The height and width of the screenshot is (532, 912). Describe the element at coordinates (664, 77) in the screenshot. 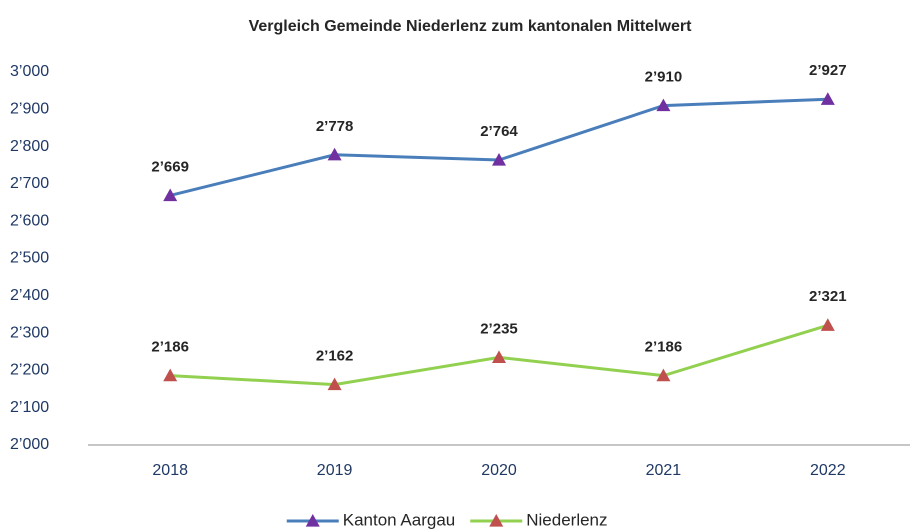

I see `data-label: 2’910` at that location.